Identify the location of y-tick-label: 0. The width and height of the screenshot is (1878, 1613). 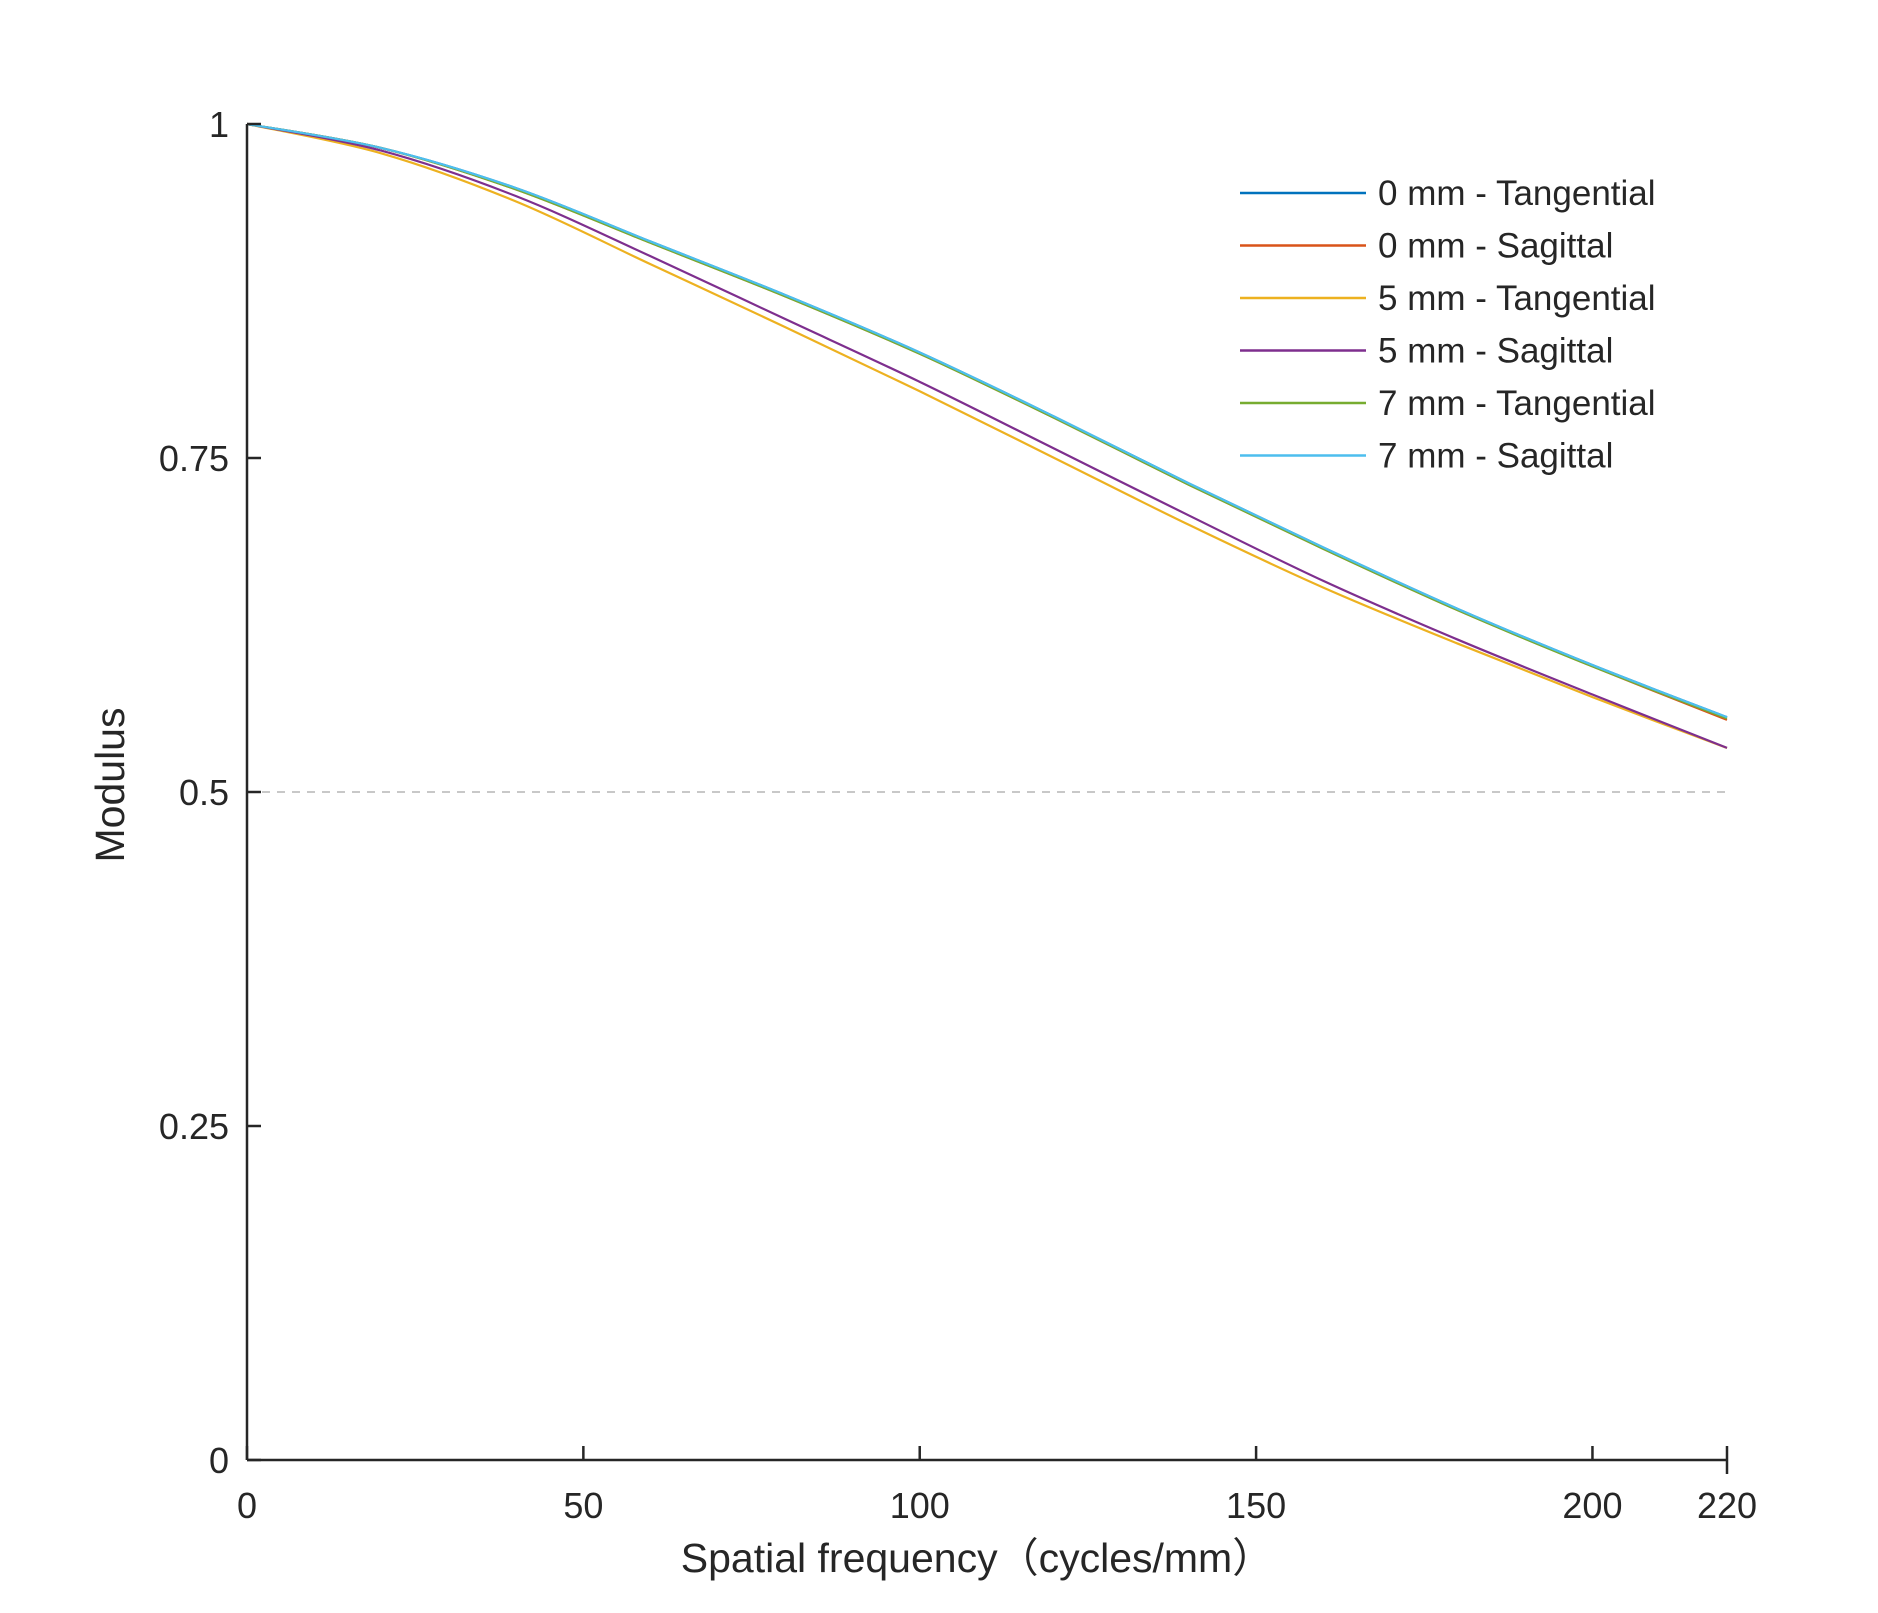
(219, 1460).